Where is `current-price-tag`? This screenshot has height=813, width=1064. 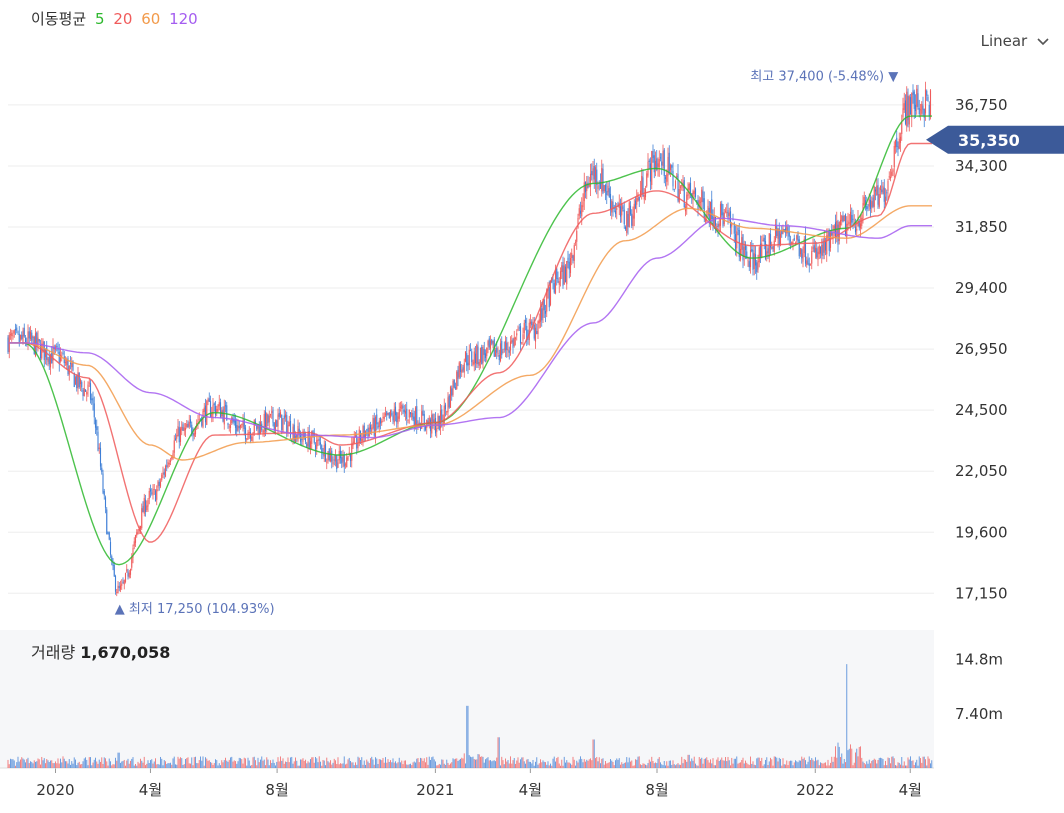 current-price-tag is located at coordinates (995, 139).